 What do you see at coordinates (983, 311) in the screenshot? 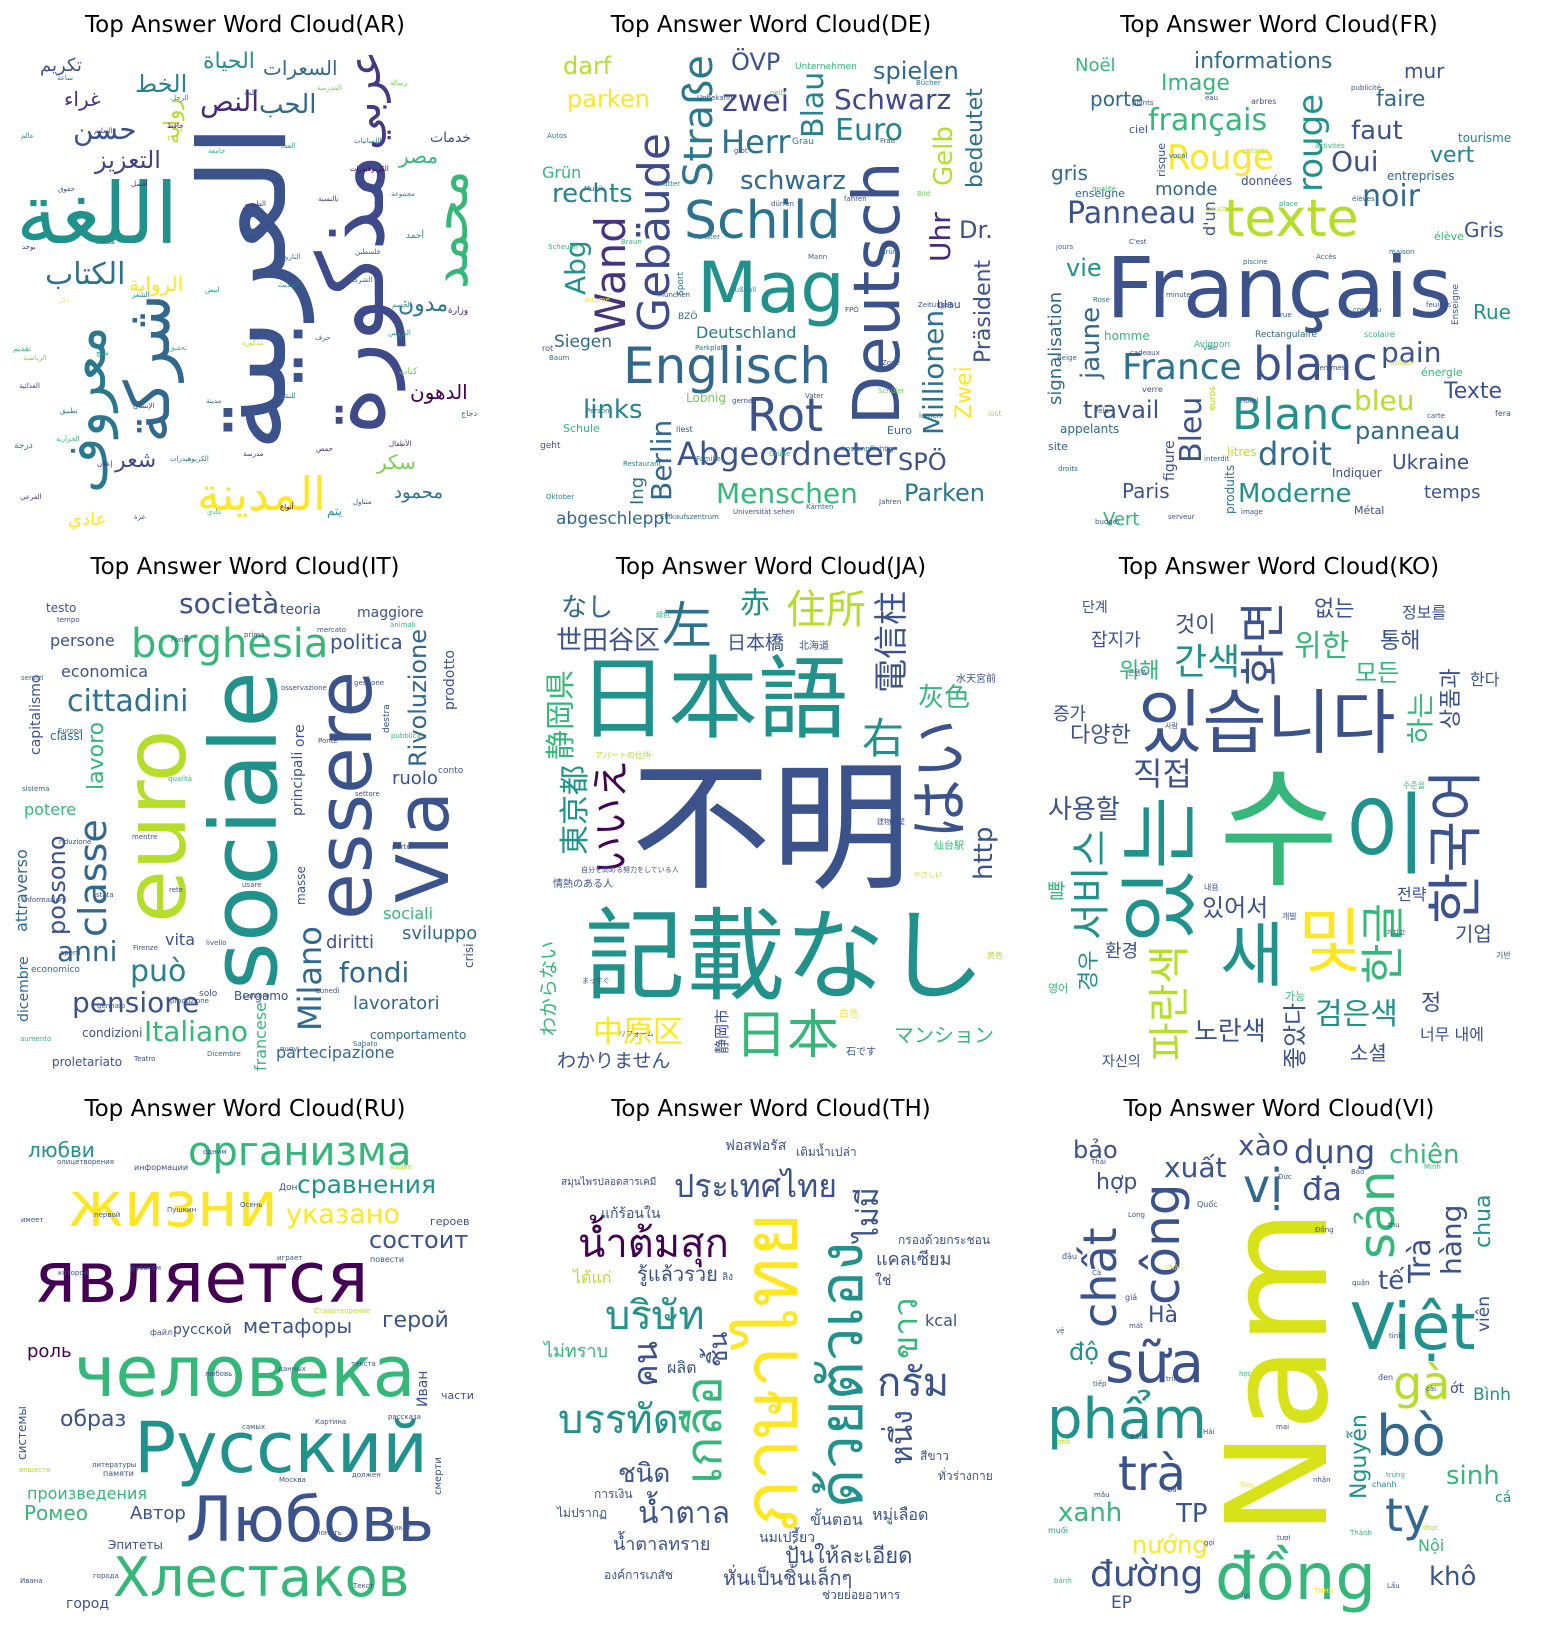
I see `cloud-word: Präsident` at bounding box center [983, 311].